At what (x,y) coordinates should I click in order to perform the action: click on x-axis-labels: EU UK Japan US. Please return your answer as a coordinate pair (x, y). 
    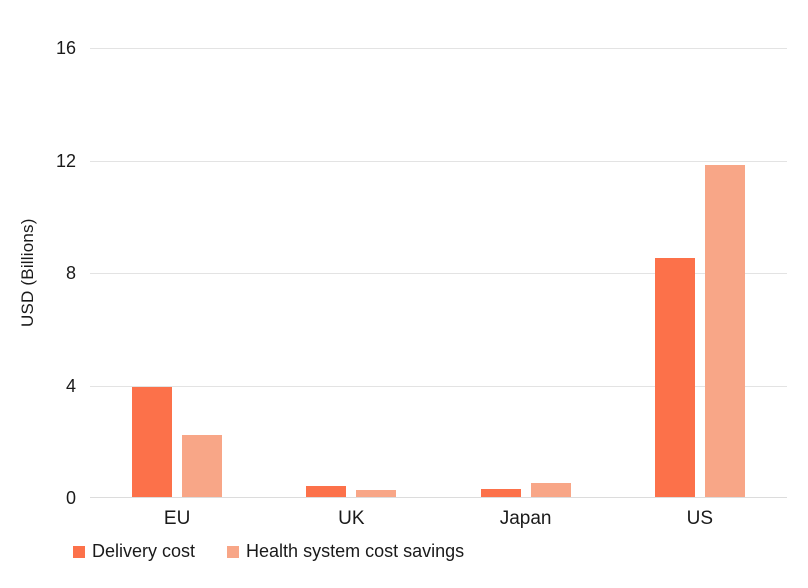
    Looking at the image, I should click on (438, 521).